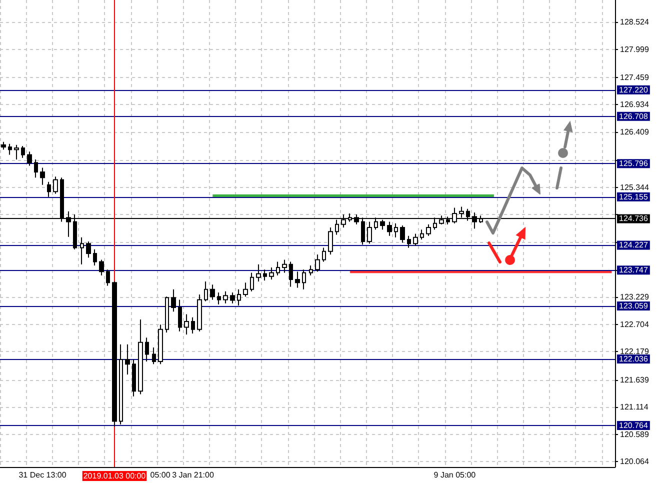  I want to click on y-tick-label: 127.459, so click(635, 77).